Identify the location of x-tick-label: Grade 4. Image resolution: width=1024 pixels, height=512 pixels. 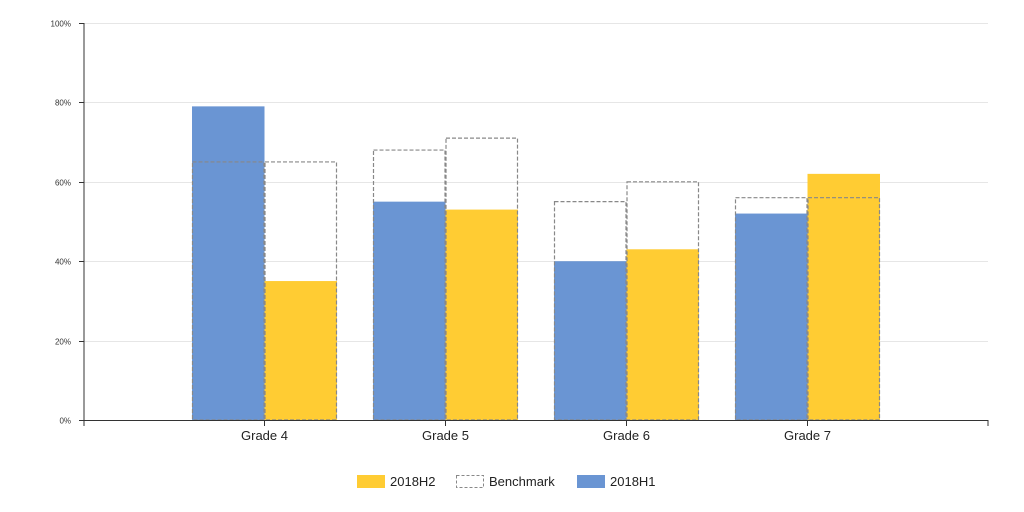
(264, 435).